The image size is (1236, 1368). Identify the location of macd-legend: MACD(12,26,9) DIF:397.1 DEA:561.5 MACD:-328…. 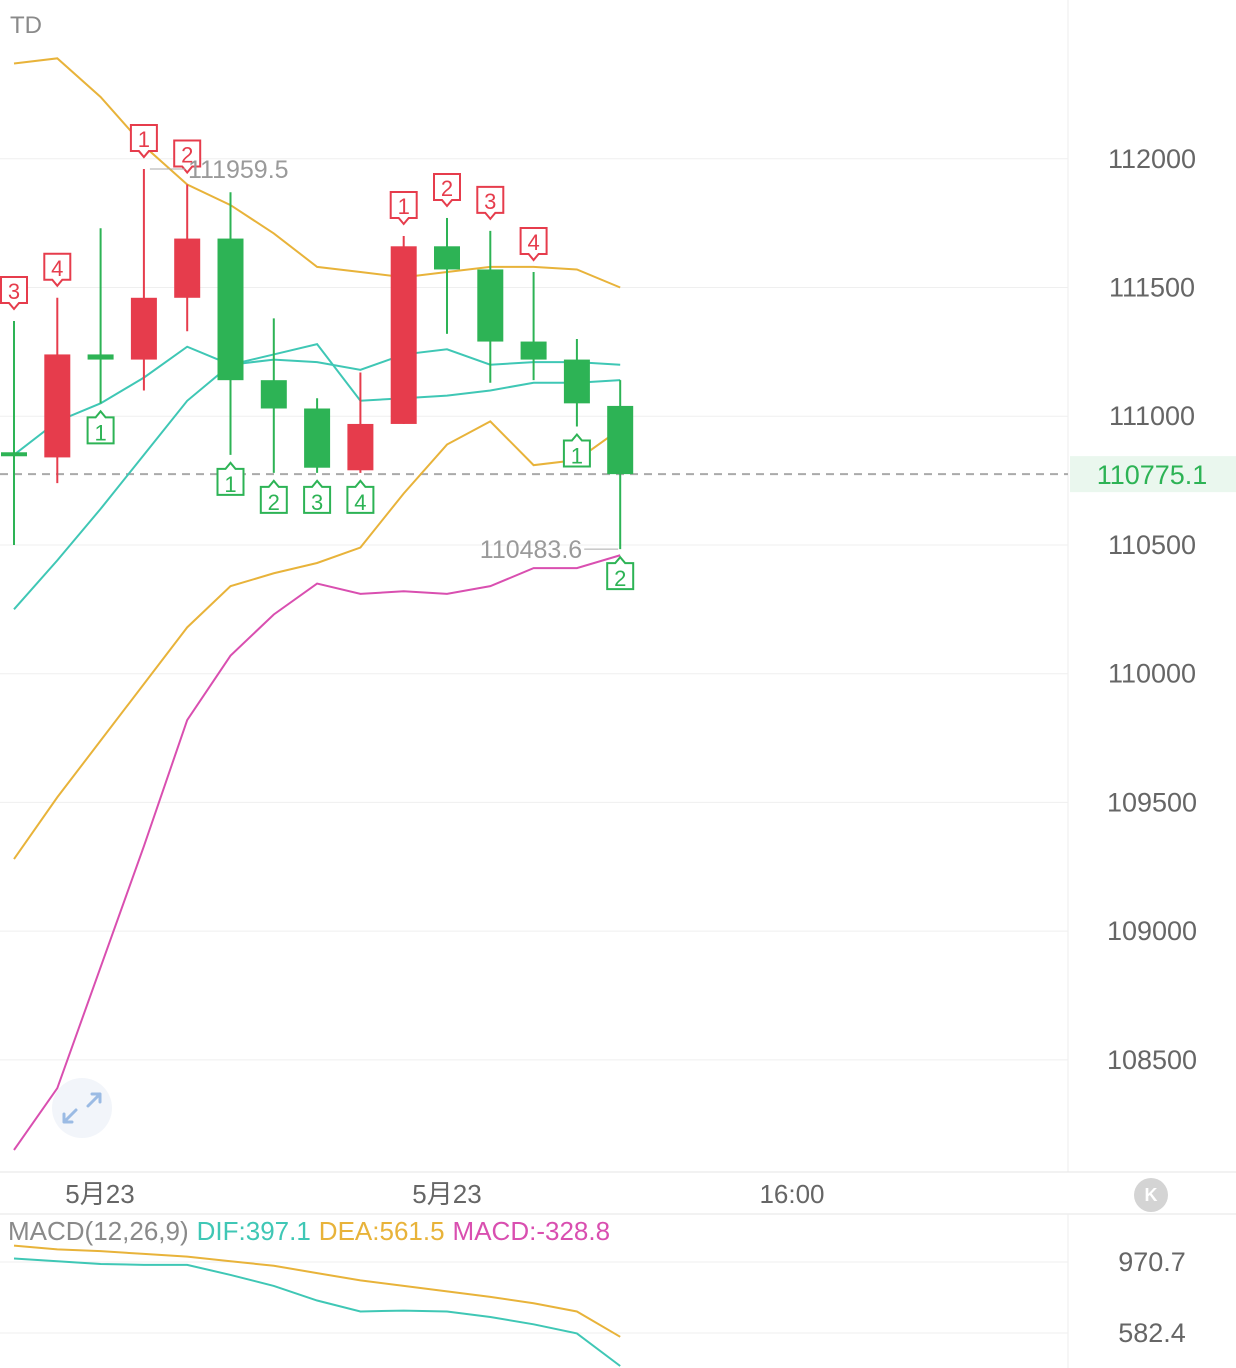
(313, 1231).